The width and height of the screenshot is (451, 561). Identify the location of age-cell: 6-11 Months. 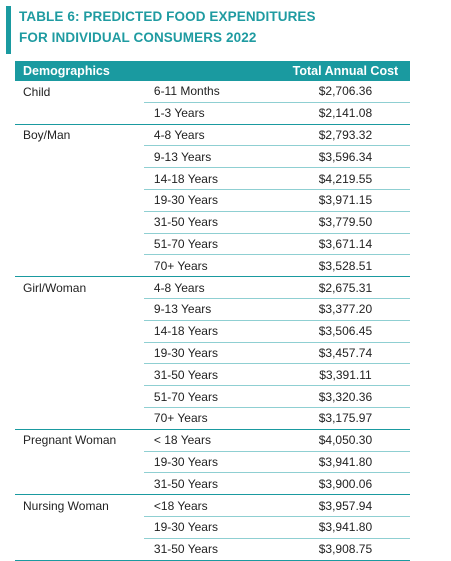
(212, 91).